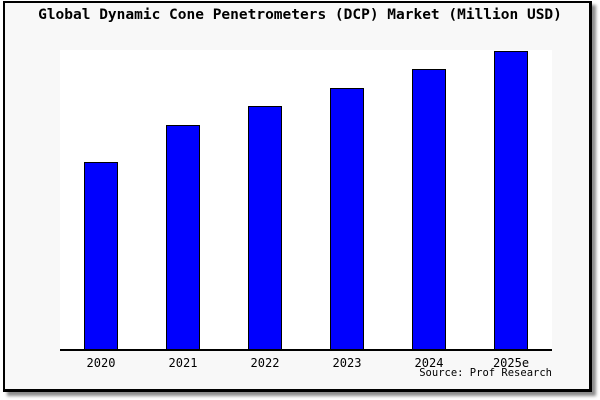  What do you see at coordinates (101, 255) in the screenshot?
I see `bar-2020` at bounding box center [101, 255].